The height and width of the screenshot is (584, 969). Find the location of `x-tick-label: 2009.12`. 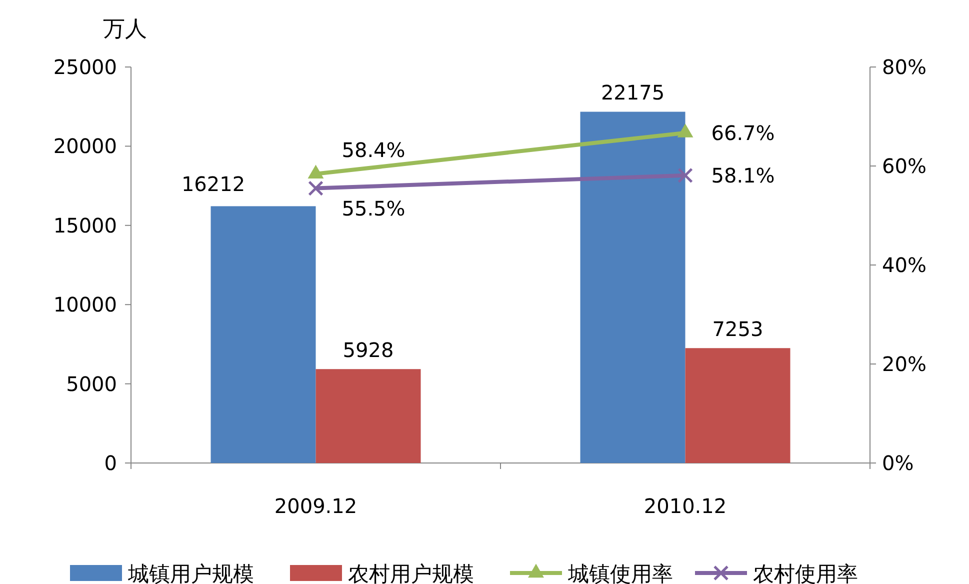

x-tick-label: 2009.12 is located at coordinates (316, 506).